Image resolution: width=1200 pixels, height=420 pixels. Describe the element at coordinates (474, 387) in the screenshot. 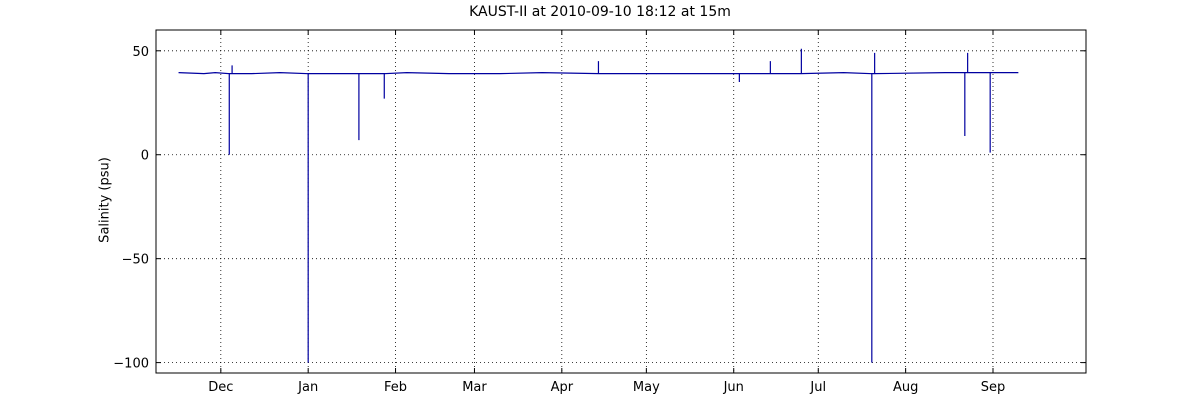

I see `x-tick-label: Mar` at that location.